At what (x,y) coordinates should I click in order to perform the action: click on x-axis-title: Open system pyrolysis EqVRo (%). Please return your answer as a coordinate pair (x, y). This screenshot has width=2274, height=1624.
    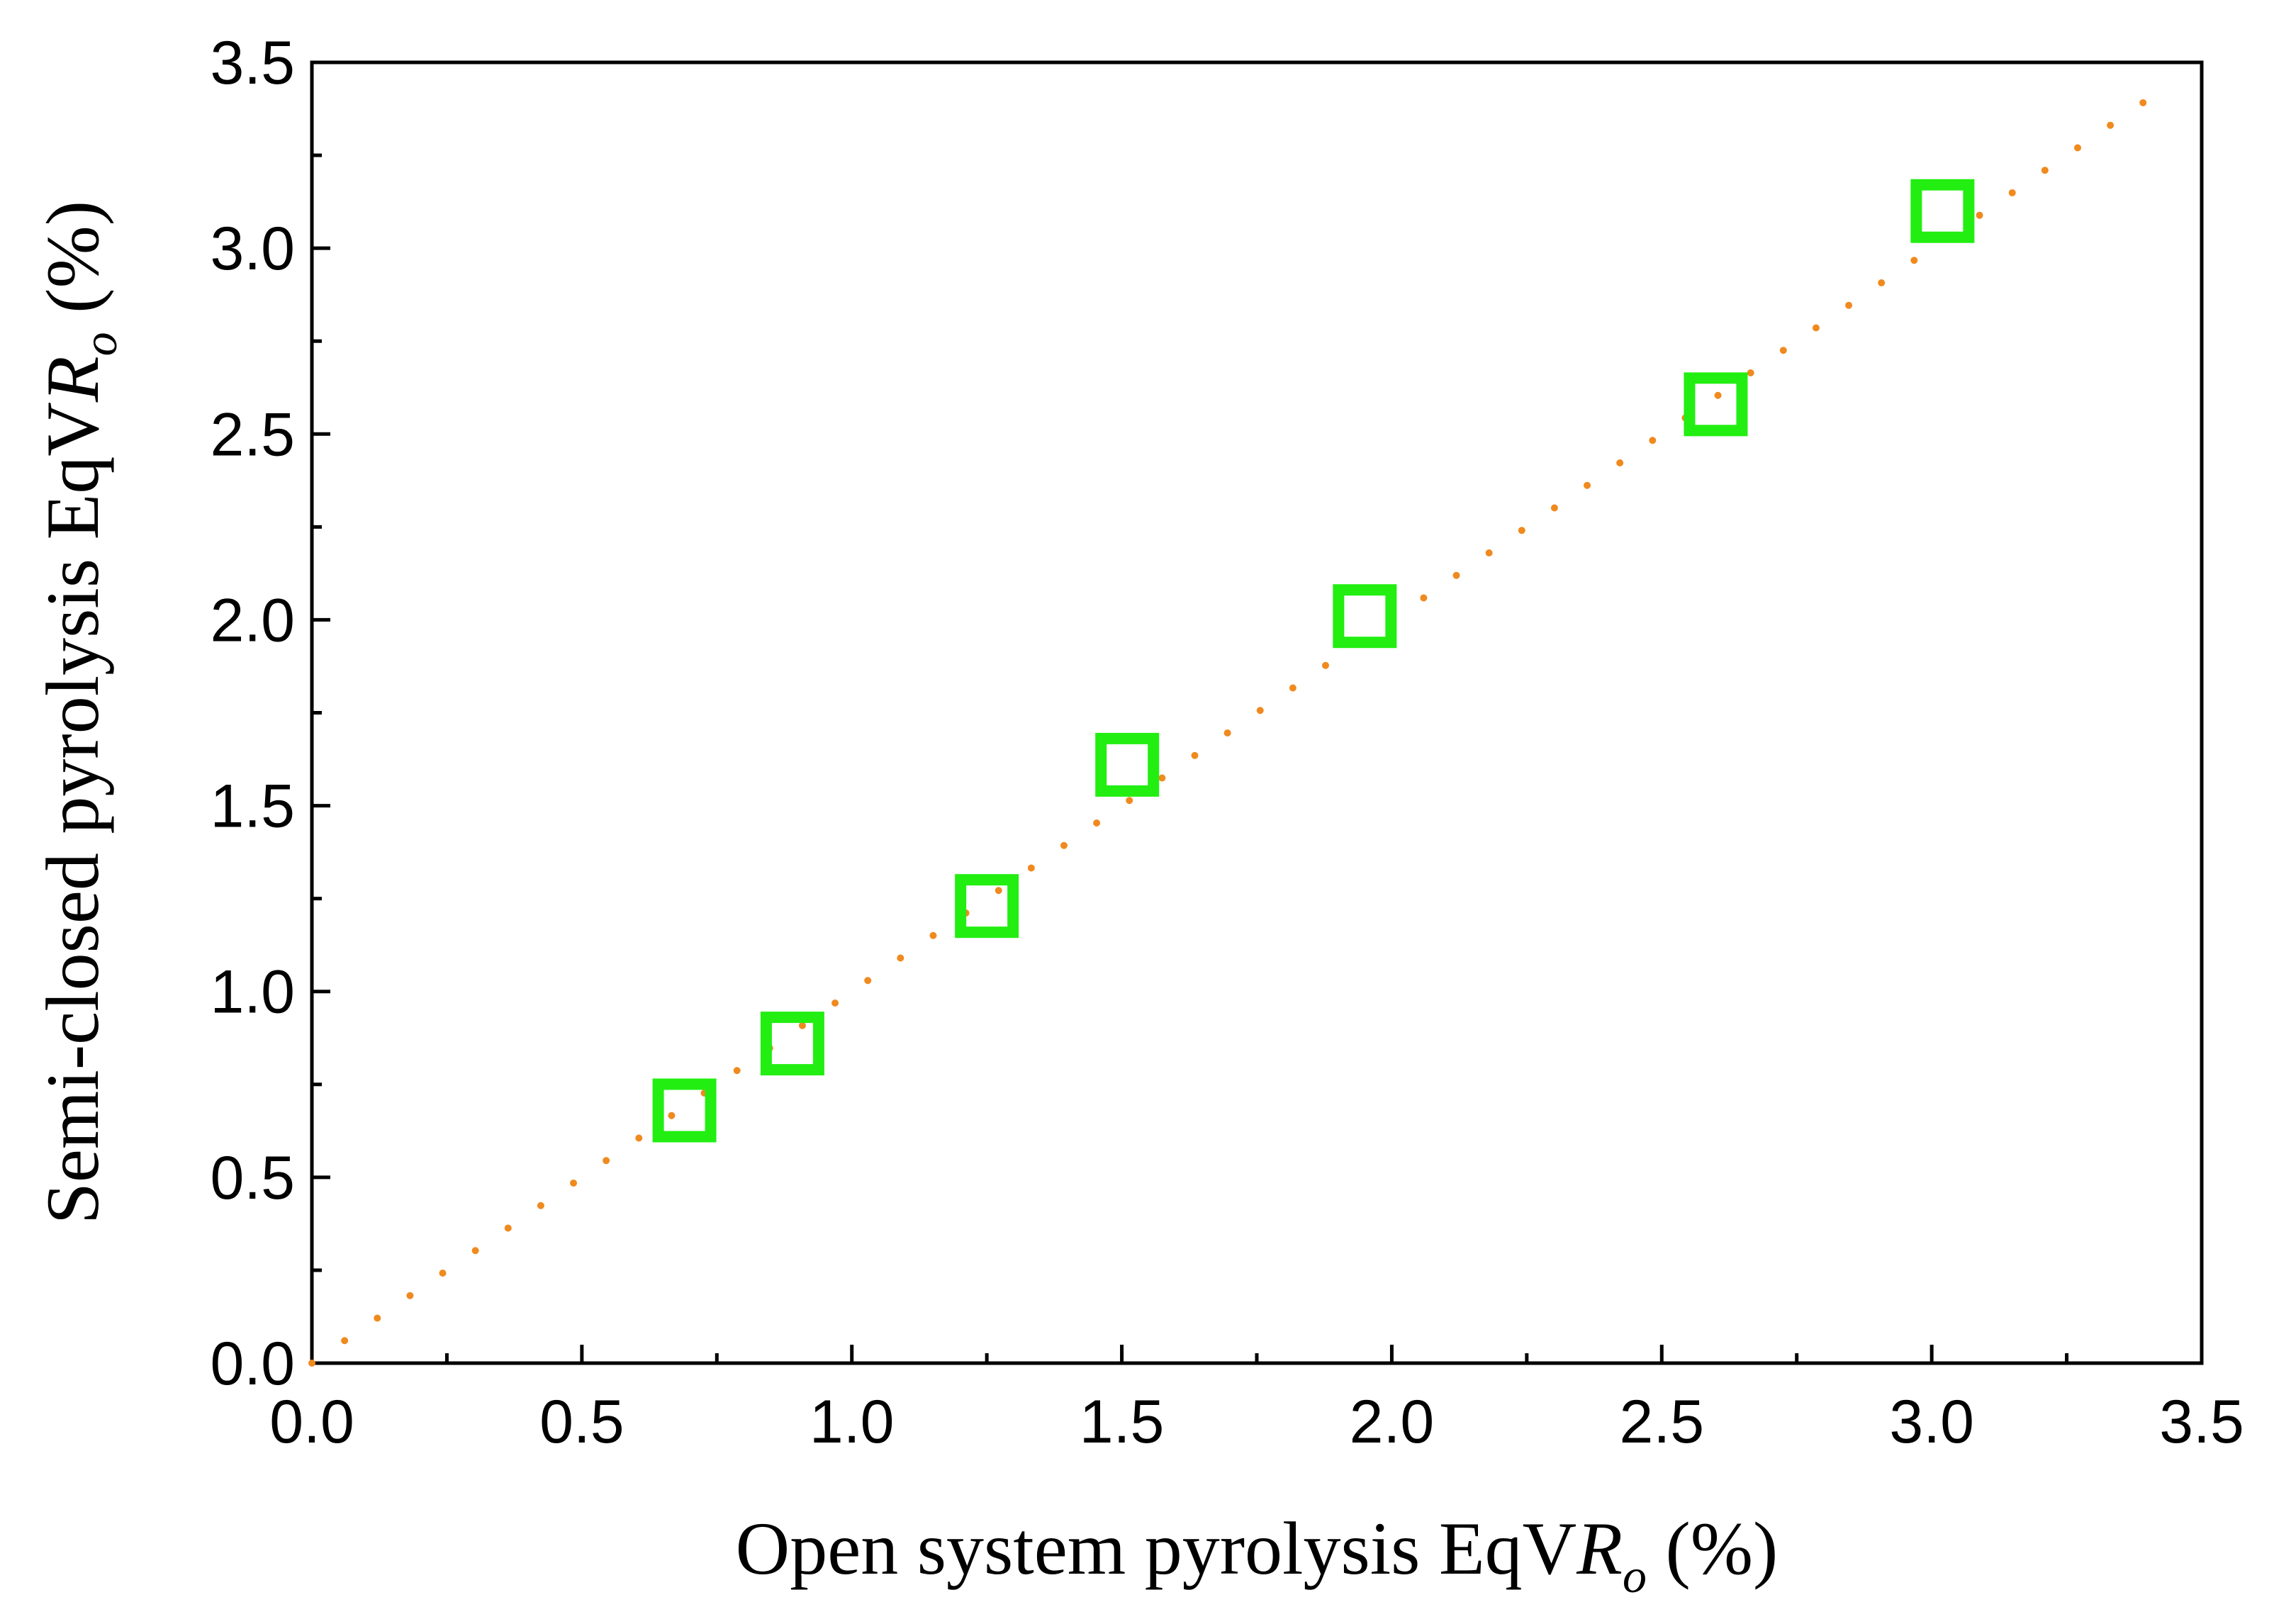
    Looking at the image, I should click on (1257, 1555).